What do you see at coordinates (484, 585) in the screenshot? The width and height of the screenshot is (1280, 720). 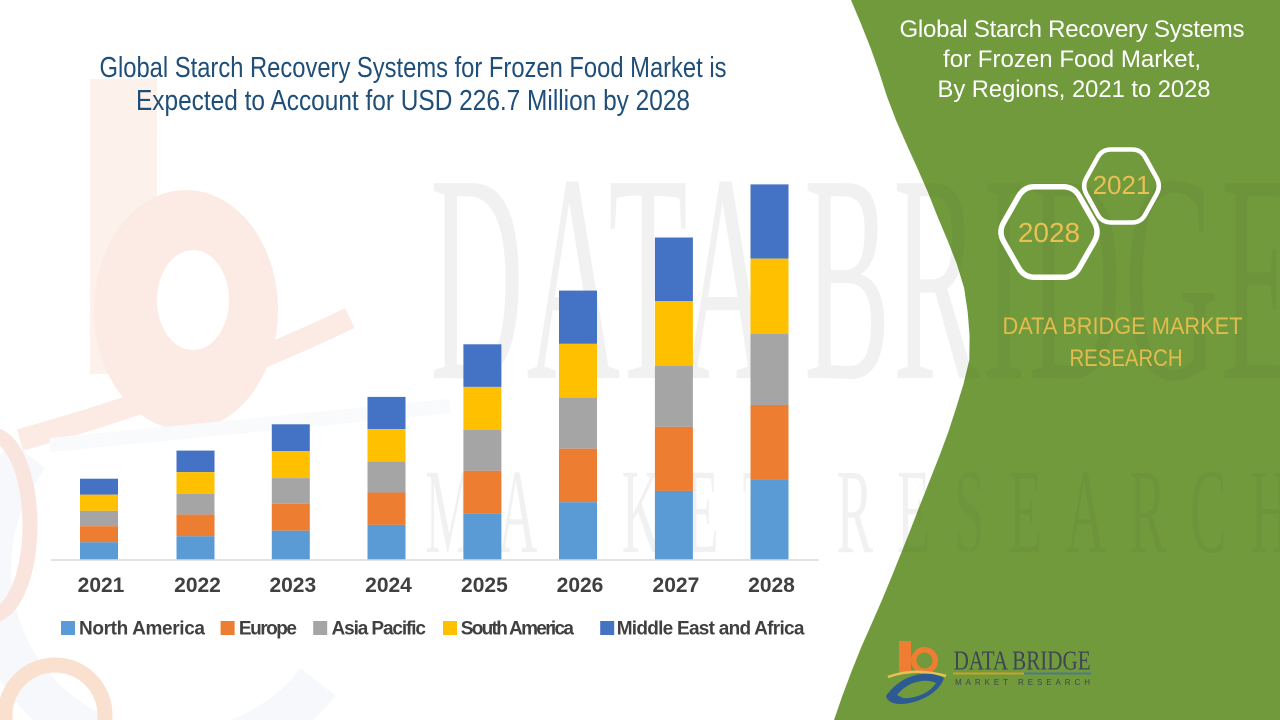 I see `svg-text: 2025` at bounding box center [484, 585].